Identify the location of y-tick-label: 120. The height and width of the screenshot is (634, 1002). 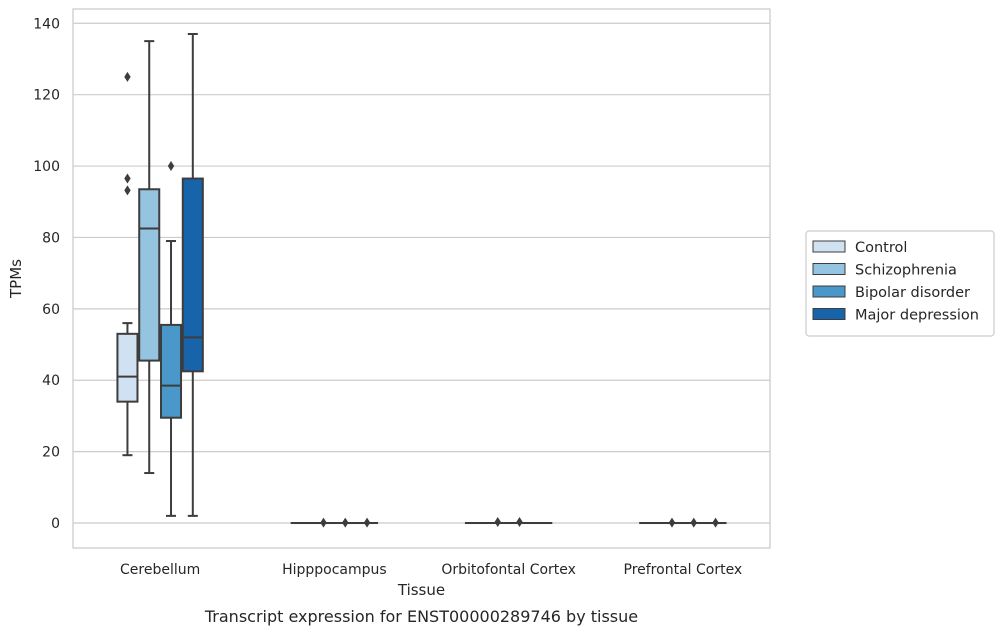
(46, 96).